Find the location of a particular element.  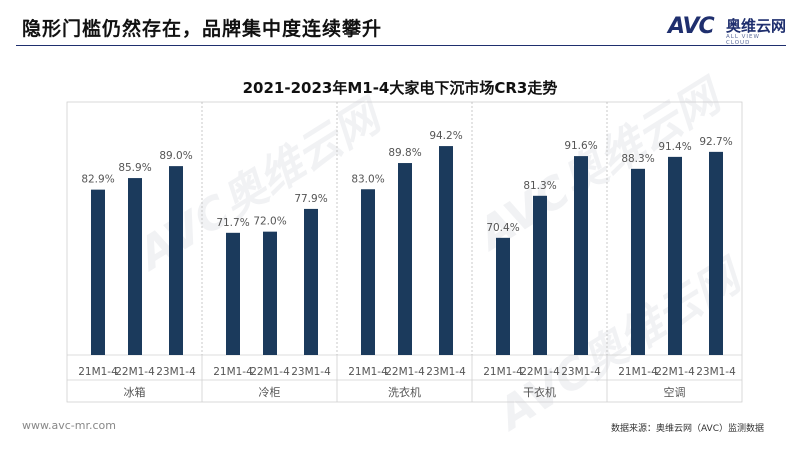

bar-空调-23M1-4 is located at coordinates (716, 253).